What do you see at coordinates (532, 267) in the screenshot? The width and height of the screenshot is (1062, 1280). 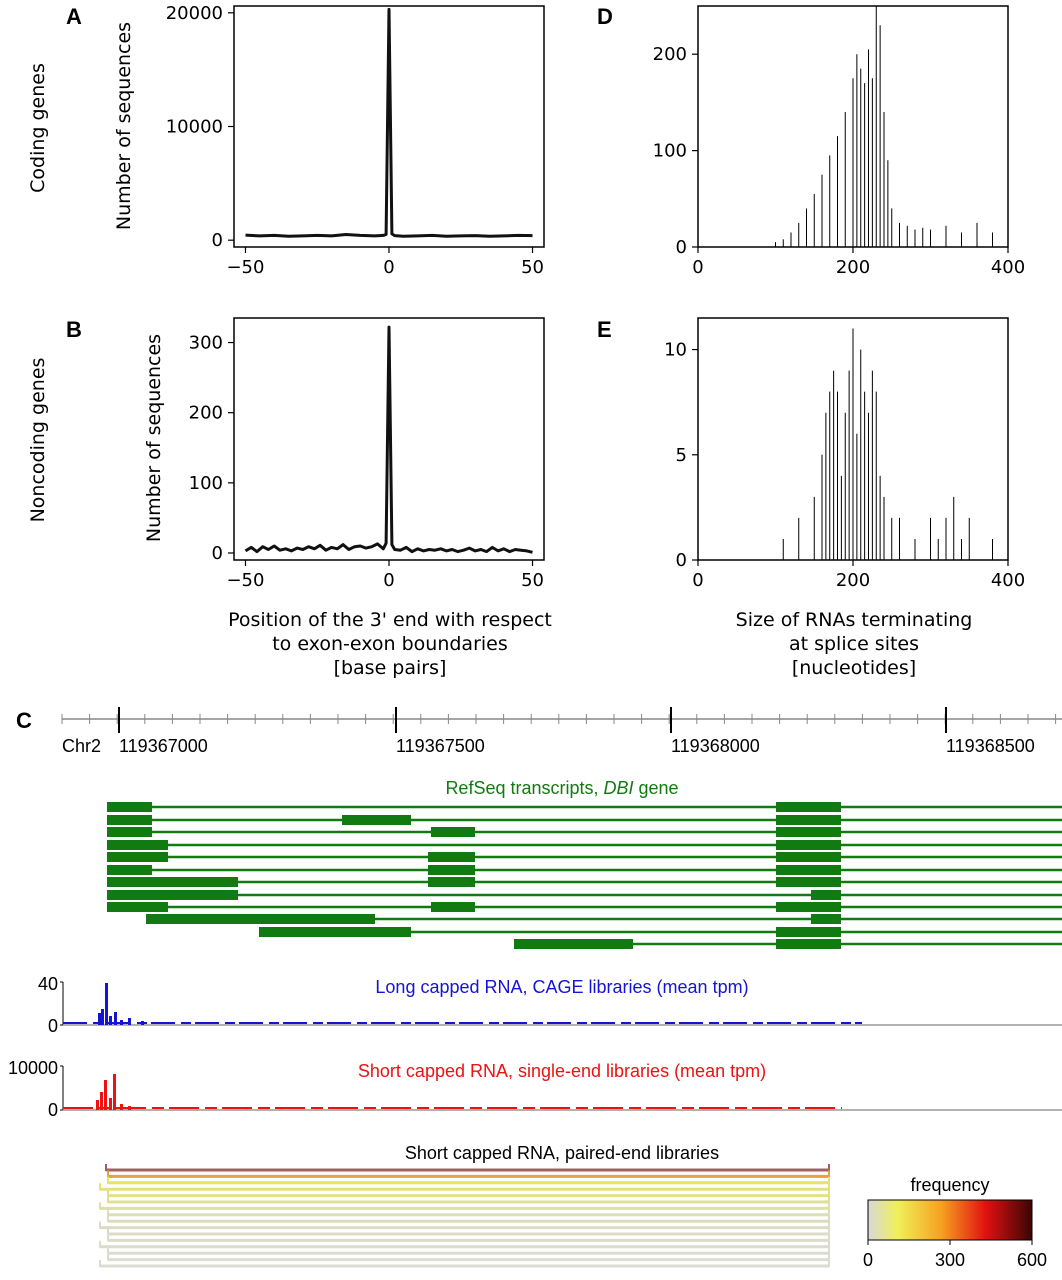 I see `x-tick-label-a: 50` at bounding box center [532, 267].